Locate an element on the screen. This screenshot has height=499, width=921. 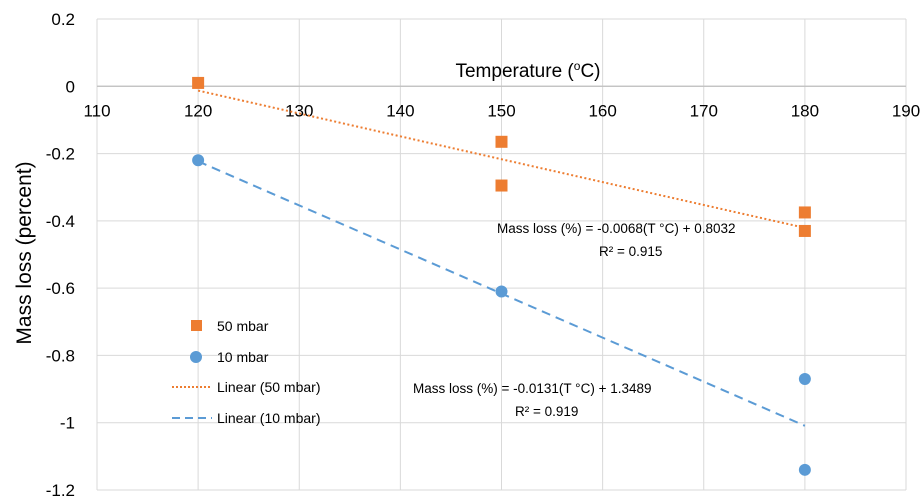
x-tick-label: 180 is located at coordinates (805, 110).